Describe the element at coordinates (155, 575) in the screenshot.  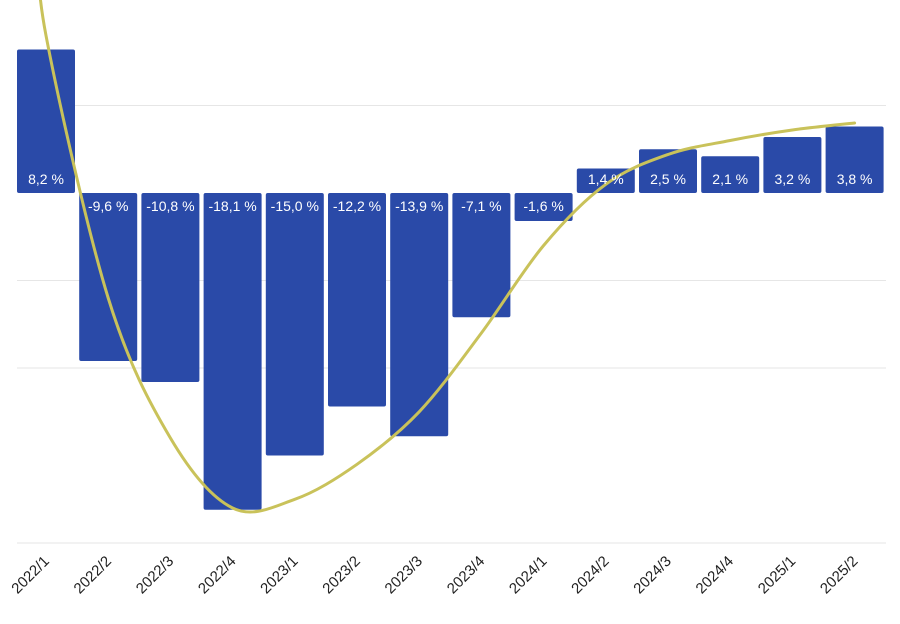
I see `x-tick-label: 2022/3` at that location.